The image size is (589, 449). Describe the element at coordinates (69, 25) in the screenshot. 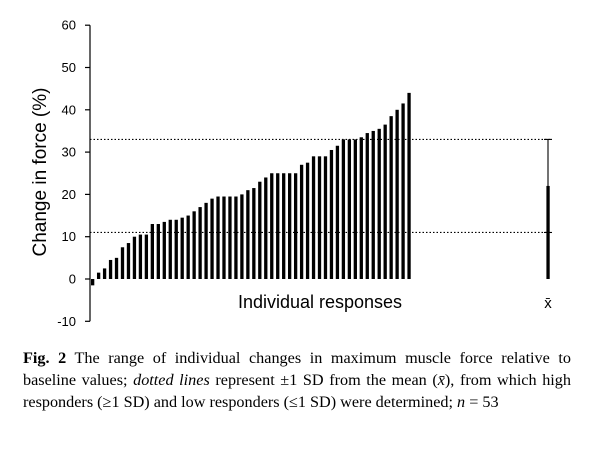

I see `y-tick-label: 60` at that location.